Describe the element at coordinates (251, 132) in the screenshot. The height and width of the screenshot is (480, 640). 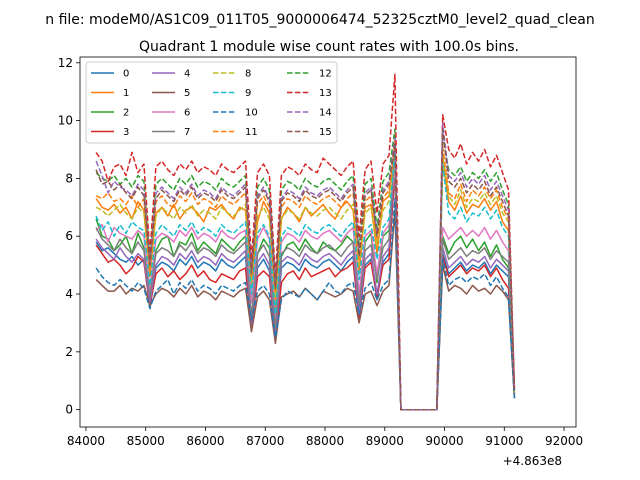
I see `legend-label-11: 11` at that location.